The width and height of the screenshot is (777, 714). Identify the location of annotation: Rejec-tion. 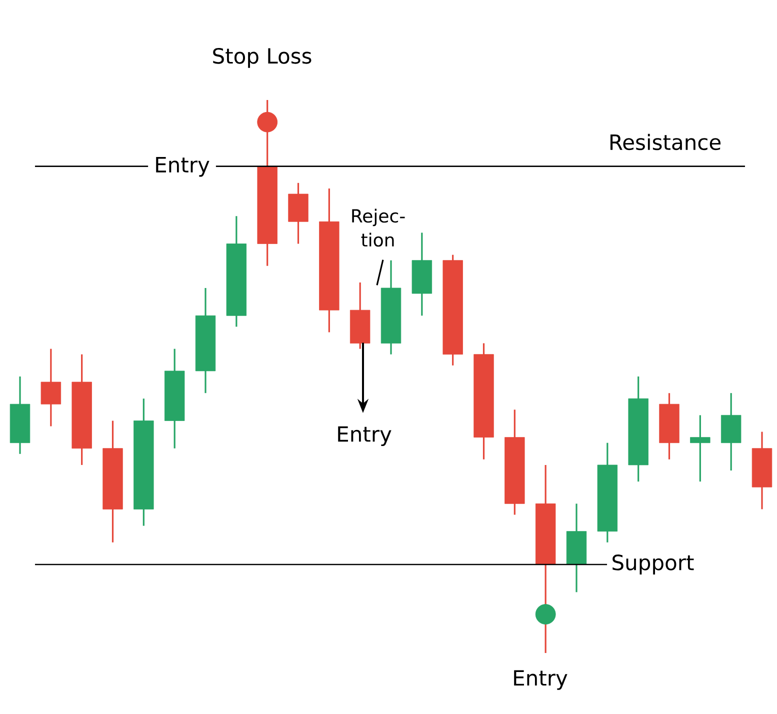
(378, 227).